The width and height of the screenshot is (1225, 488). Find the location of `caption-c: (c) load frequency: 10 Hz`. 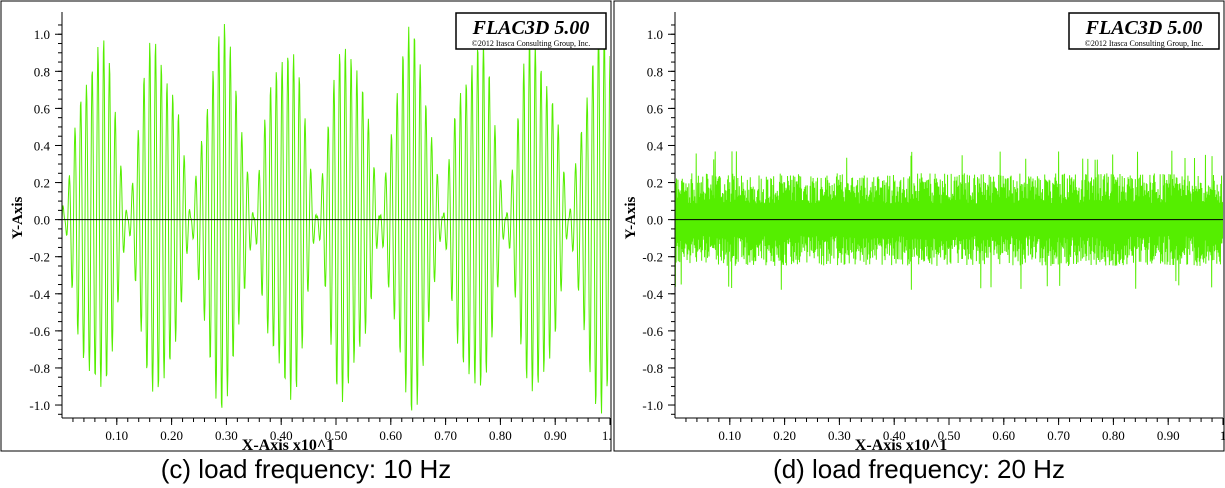

caption-c: (c) load frequency: 10 Hz is located at coordinates (306, 469).